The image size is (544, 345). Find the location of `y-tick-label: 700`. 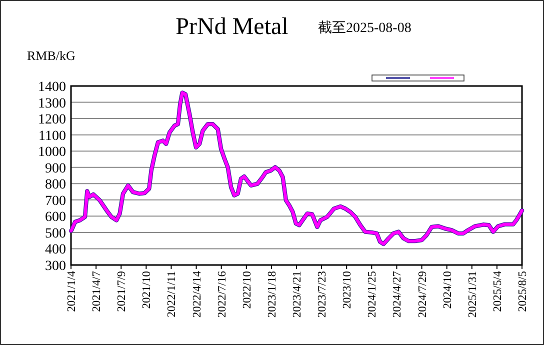

y-tick-label: 700 is located at coordinates (55, 201).